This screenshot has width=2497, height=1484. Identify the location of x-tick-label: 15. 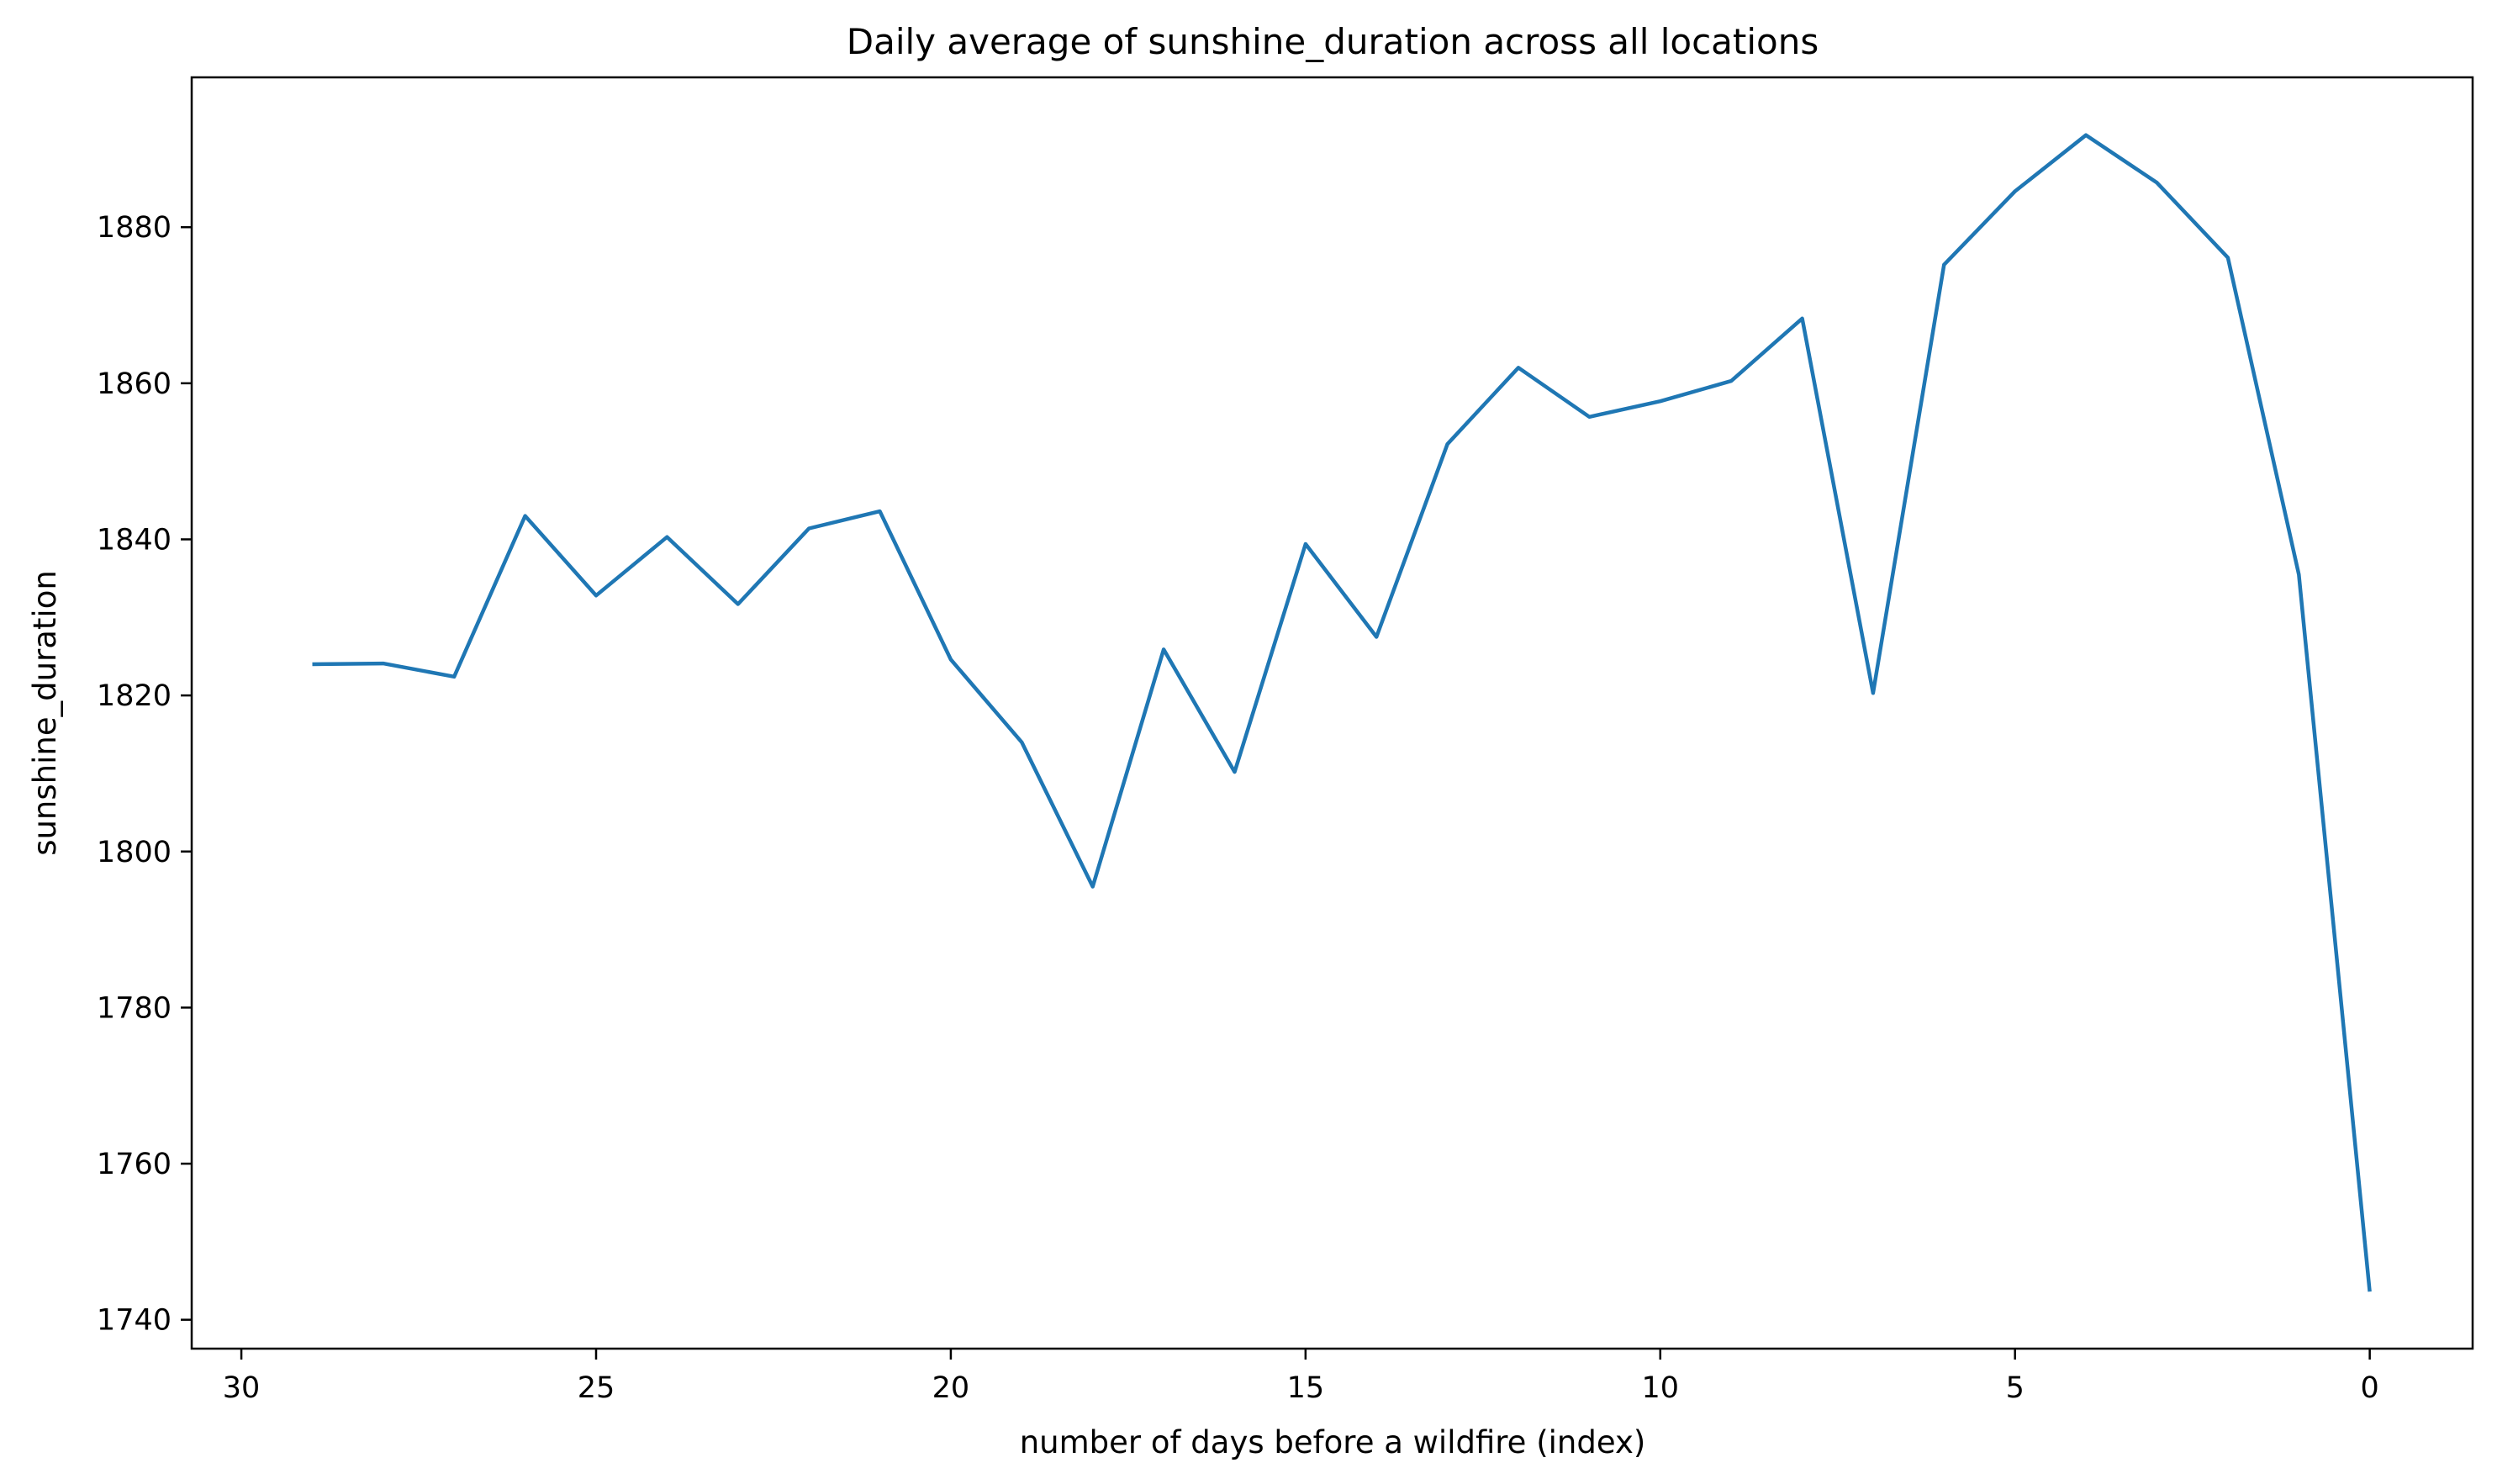
(1306, 1388).